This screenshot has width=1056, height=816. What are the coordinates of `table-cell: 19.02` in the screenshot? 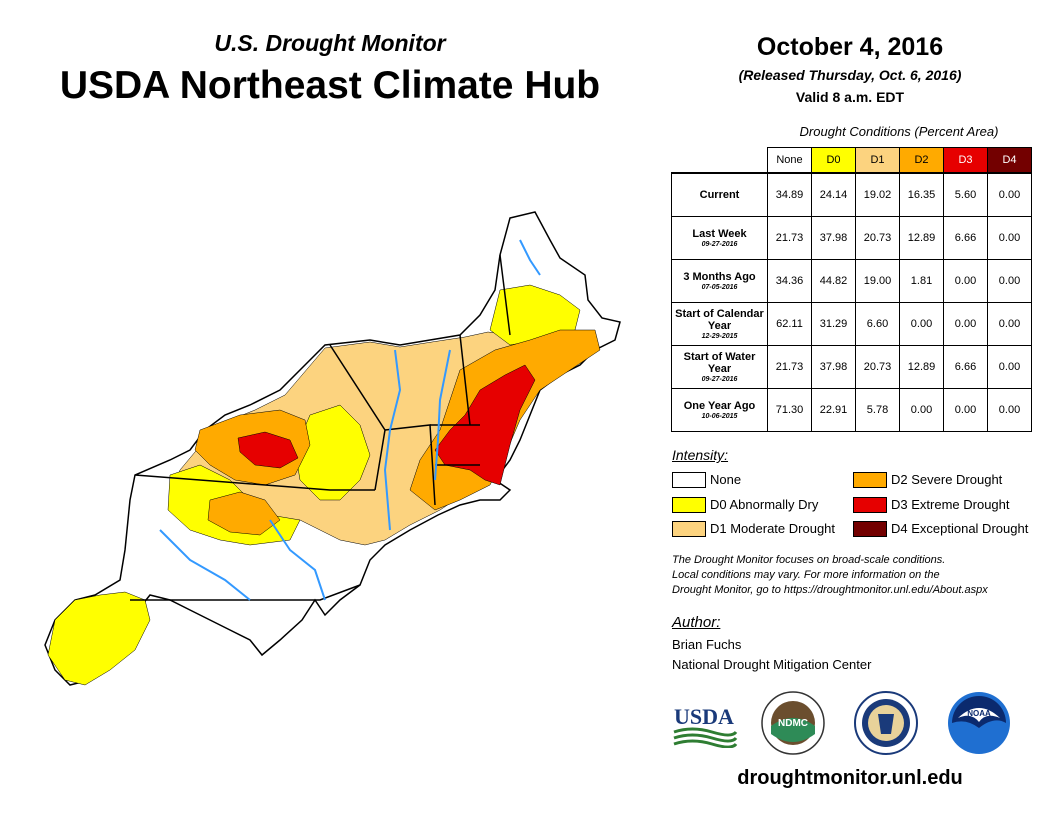 It's located at (877, 194).